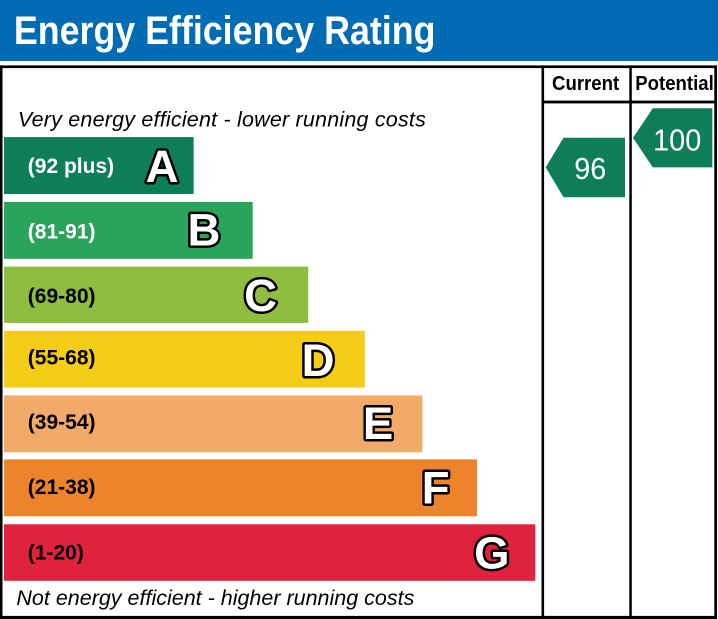 This screenshot has height=619, width=718. Describe the element at coordinates (318, 360) in the screenshot. I see `svg-text: D` at that location.